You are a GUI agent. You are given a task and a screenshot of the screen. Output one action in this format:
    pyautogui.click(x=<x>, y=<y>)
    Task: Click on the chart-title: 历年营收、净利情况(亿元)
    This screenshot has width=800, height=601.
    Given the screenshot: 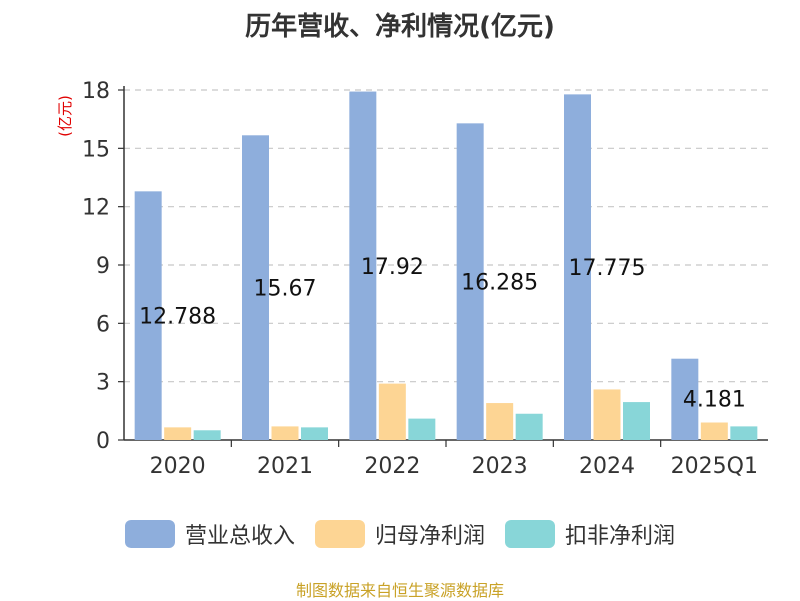 What is the action you would take?
    pyautogui.click(x=400, y=27)
    